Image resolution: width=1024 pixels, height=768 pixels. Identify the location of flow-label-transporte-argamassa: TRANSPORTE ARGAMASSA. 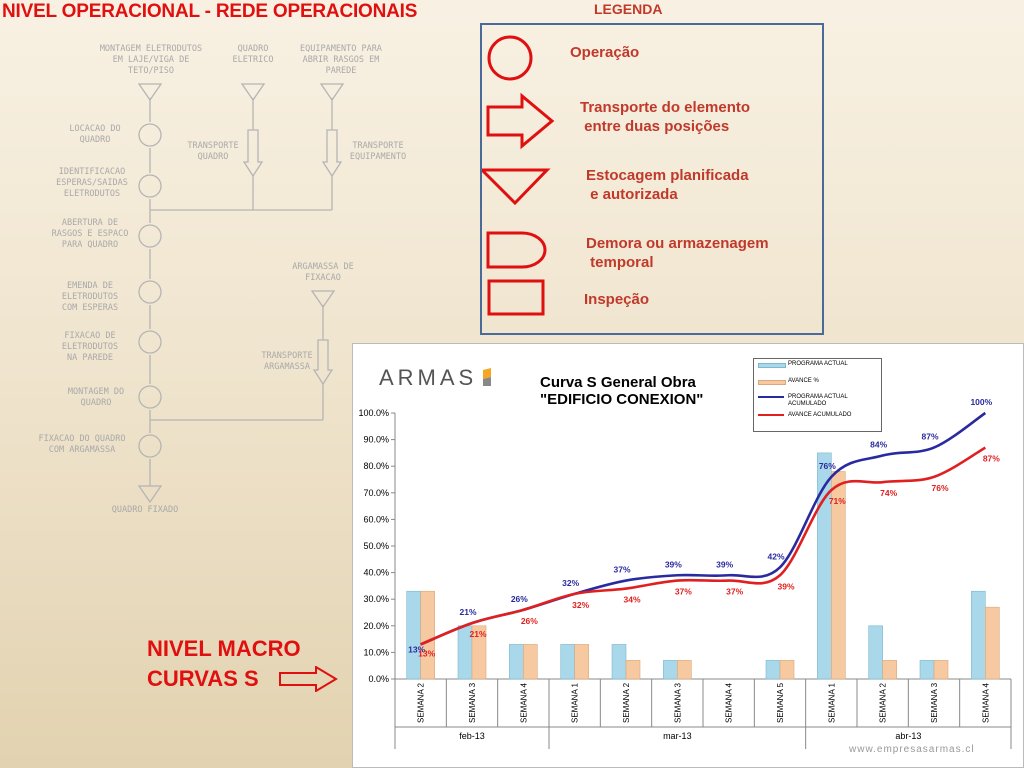
(287, 361).